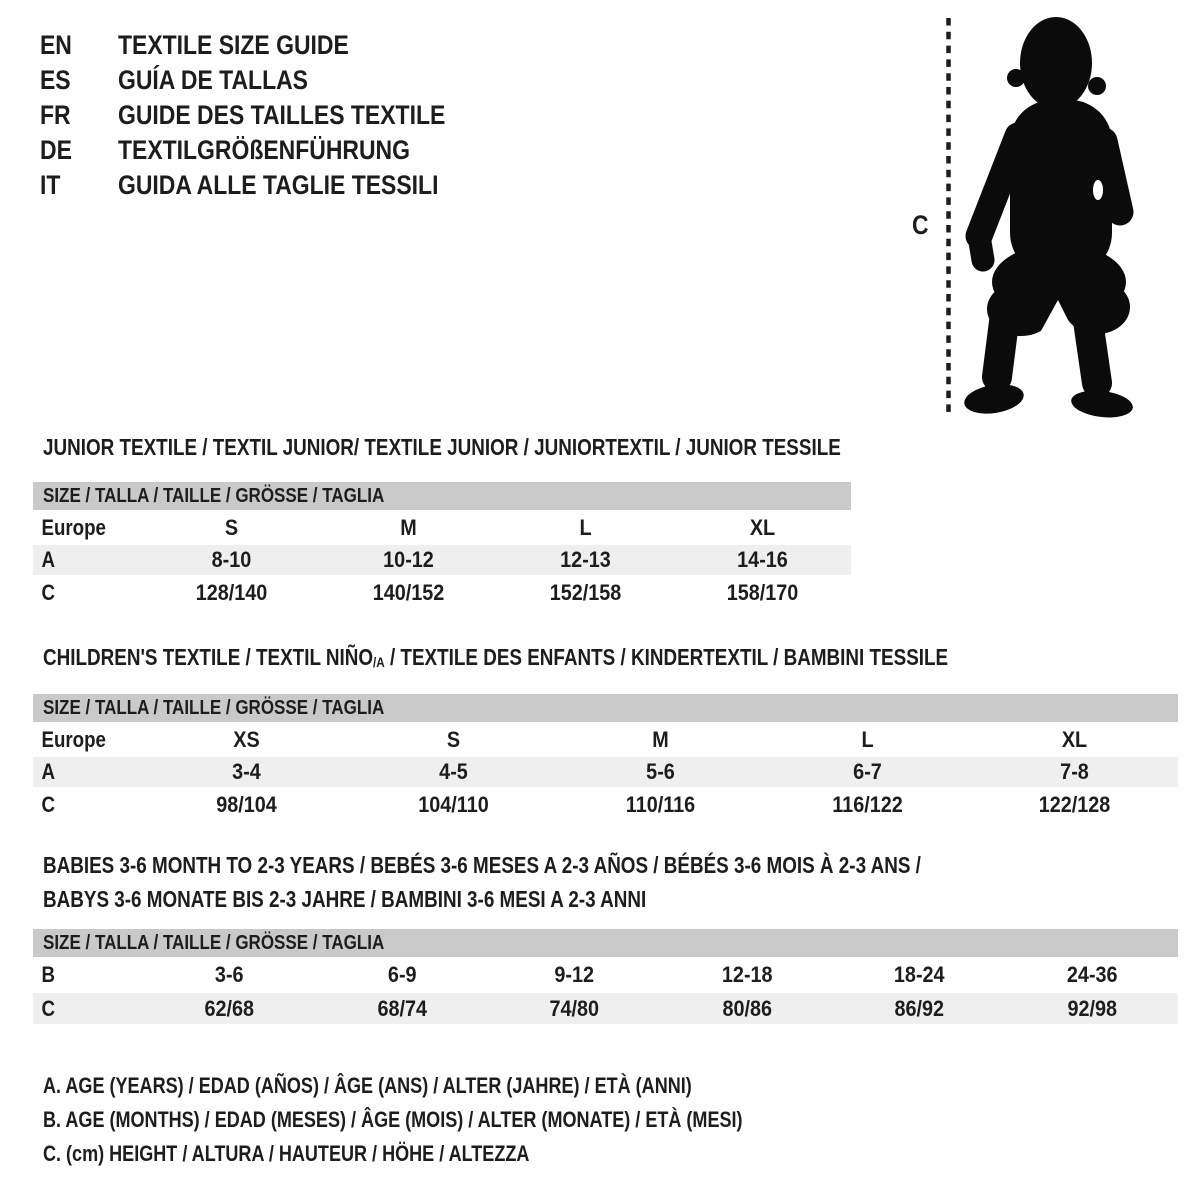 The height and width of the screenshot is (1200, 1200). Describe the element at coordinates (762, 559) in the screenshot. I see `table-cell: 14-16` at that location.